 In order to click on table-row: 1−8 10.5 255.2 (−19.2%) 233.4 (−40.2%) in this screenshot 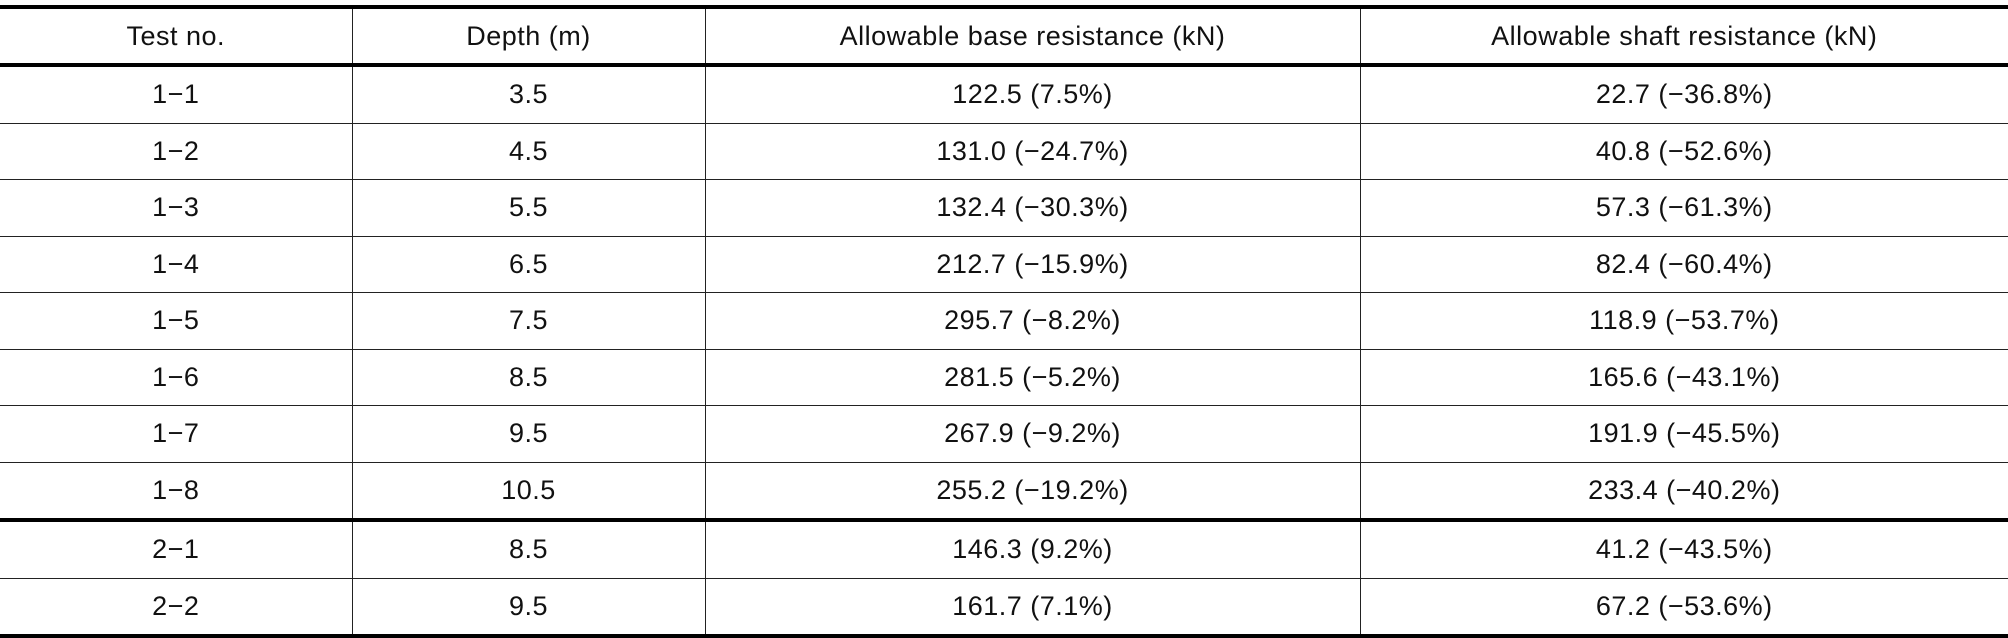, I will do `click(1004, 491)`.